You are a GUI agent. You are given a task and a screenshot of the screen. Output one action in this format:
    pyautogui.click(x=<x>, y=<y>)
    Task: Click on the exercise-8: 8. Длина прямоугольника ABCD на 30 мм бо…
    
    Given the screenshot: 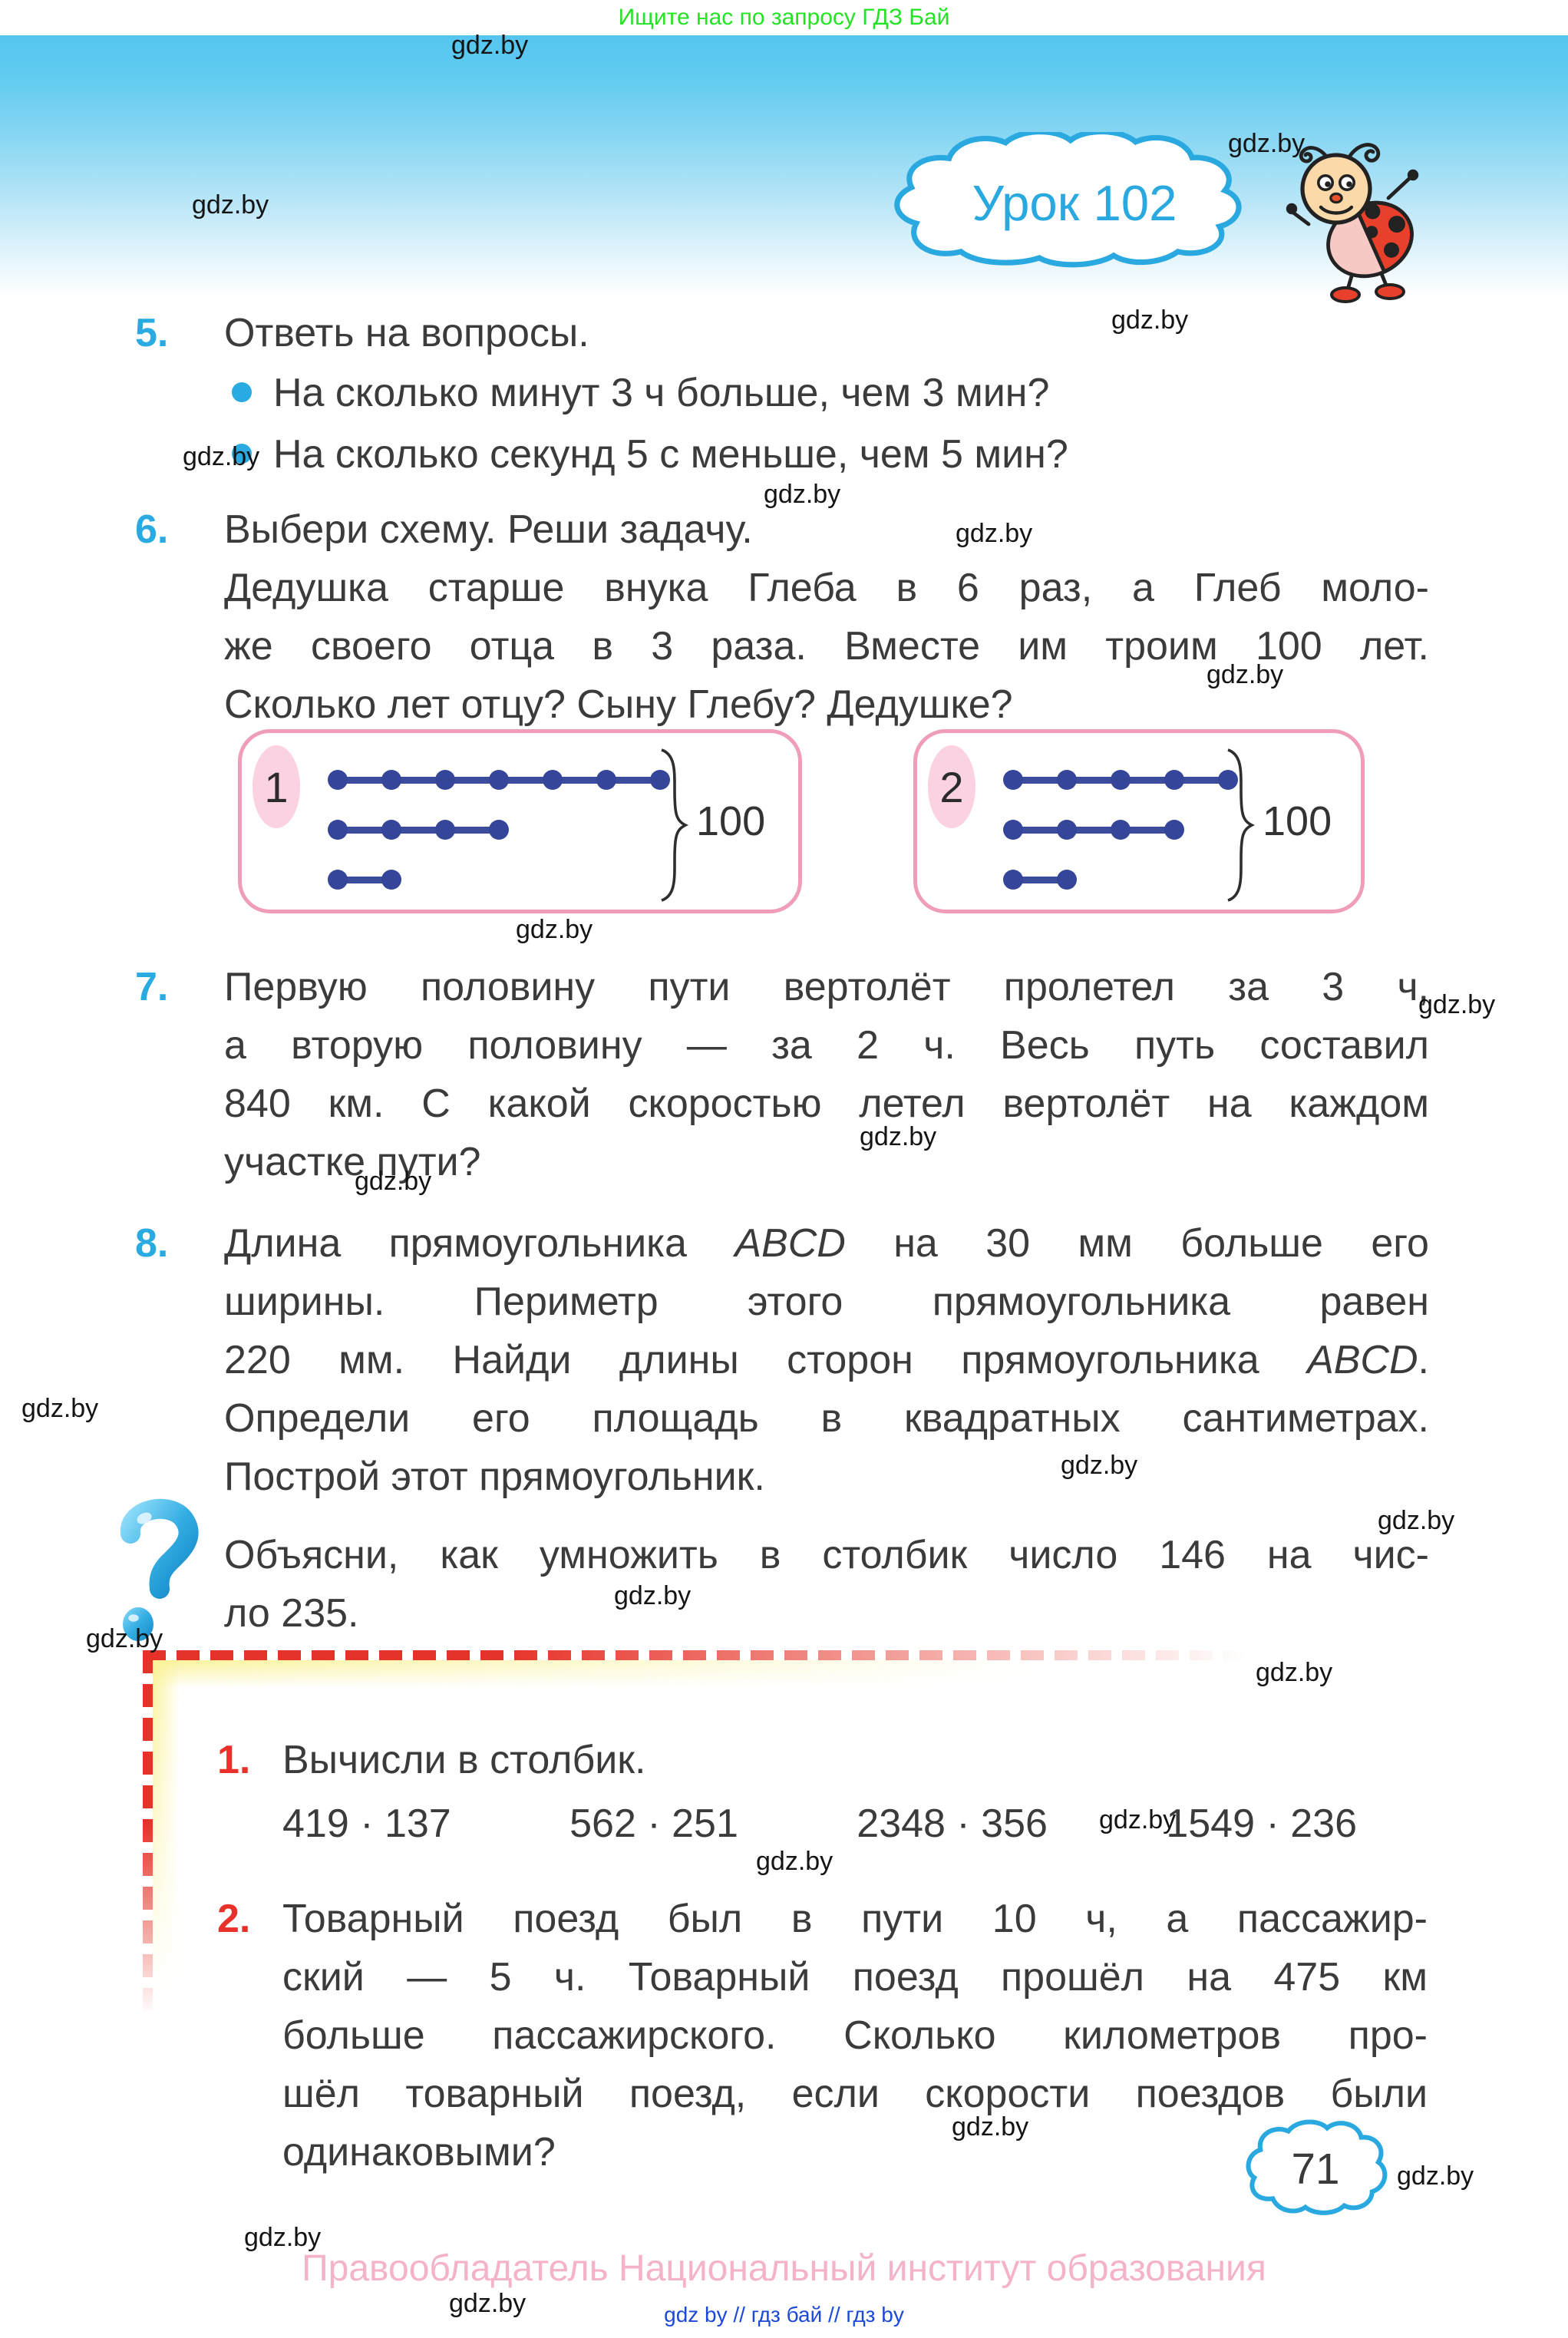 What is the action you would take?
    pyautogui.click(x=782, y=1360)
    